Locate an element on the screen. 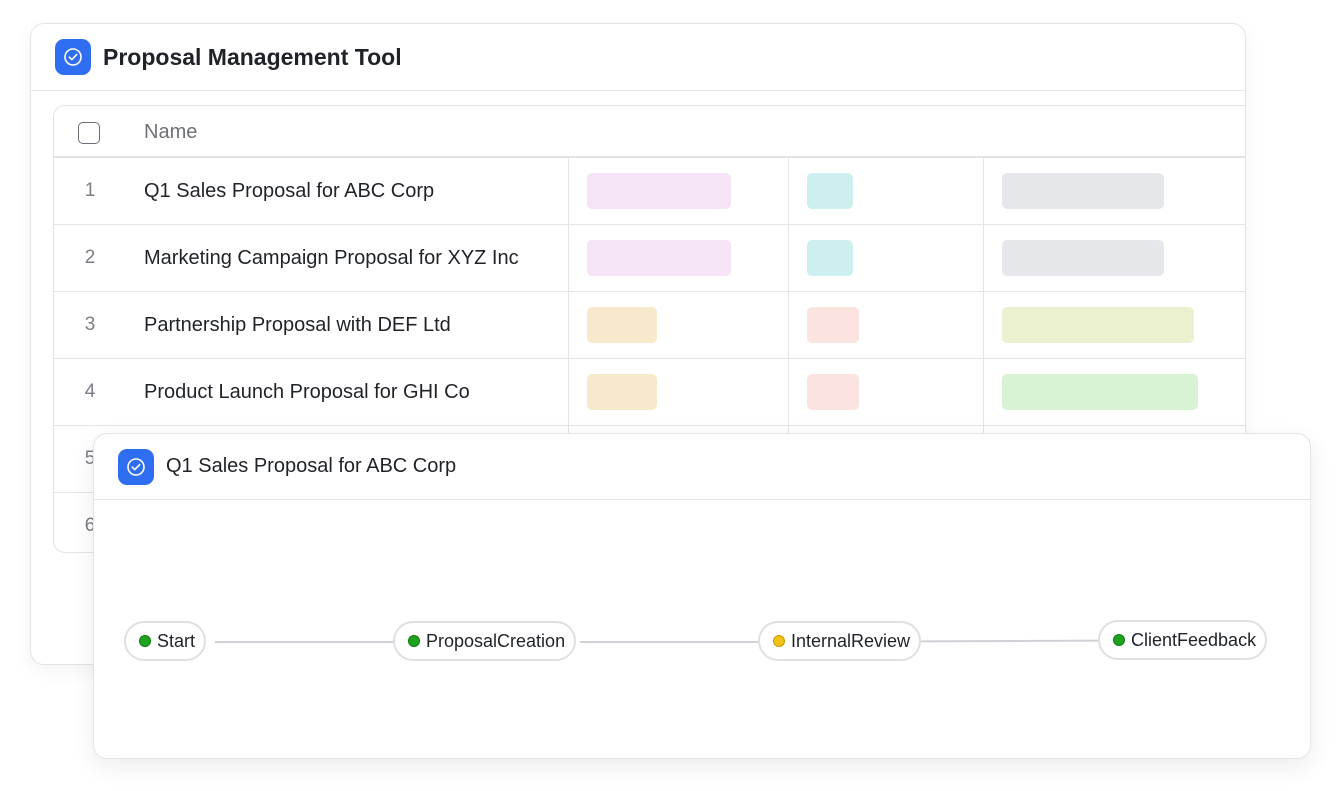 Image resolution: width=1338 pixels, height=791 pixels. row-name: Marketing Campaign Proposal for XYZ Inc is located at coordinates (331, 257).